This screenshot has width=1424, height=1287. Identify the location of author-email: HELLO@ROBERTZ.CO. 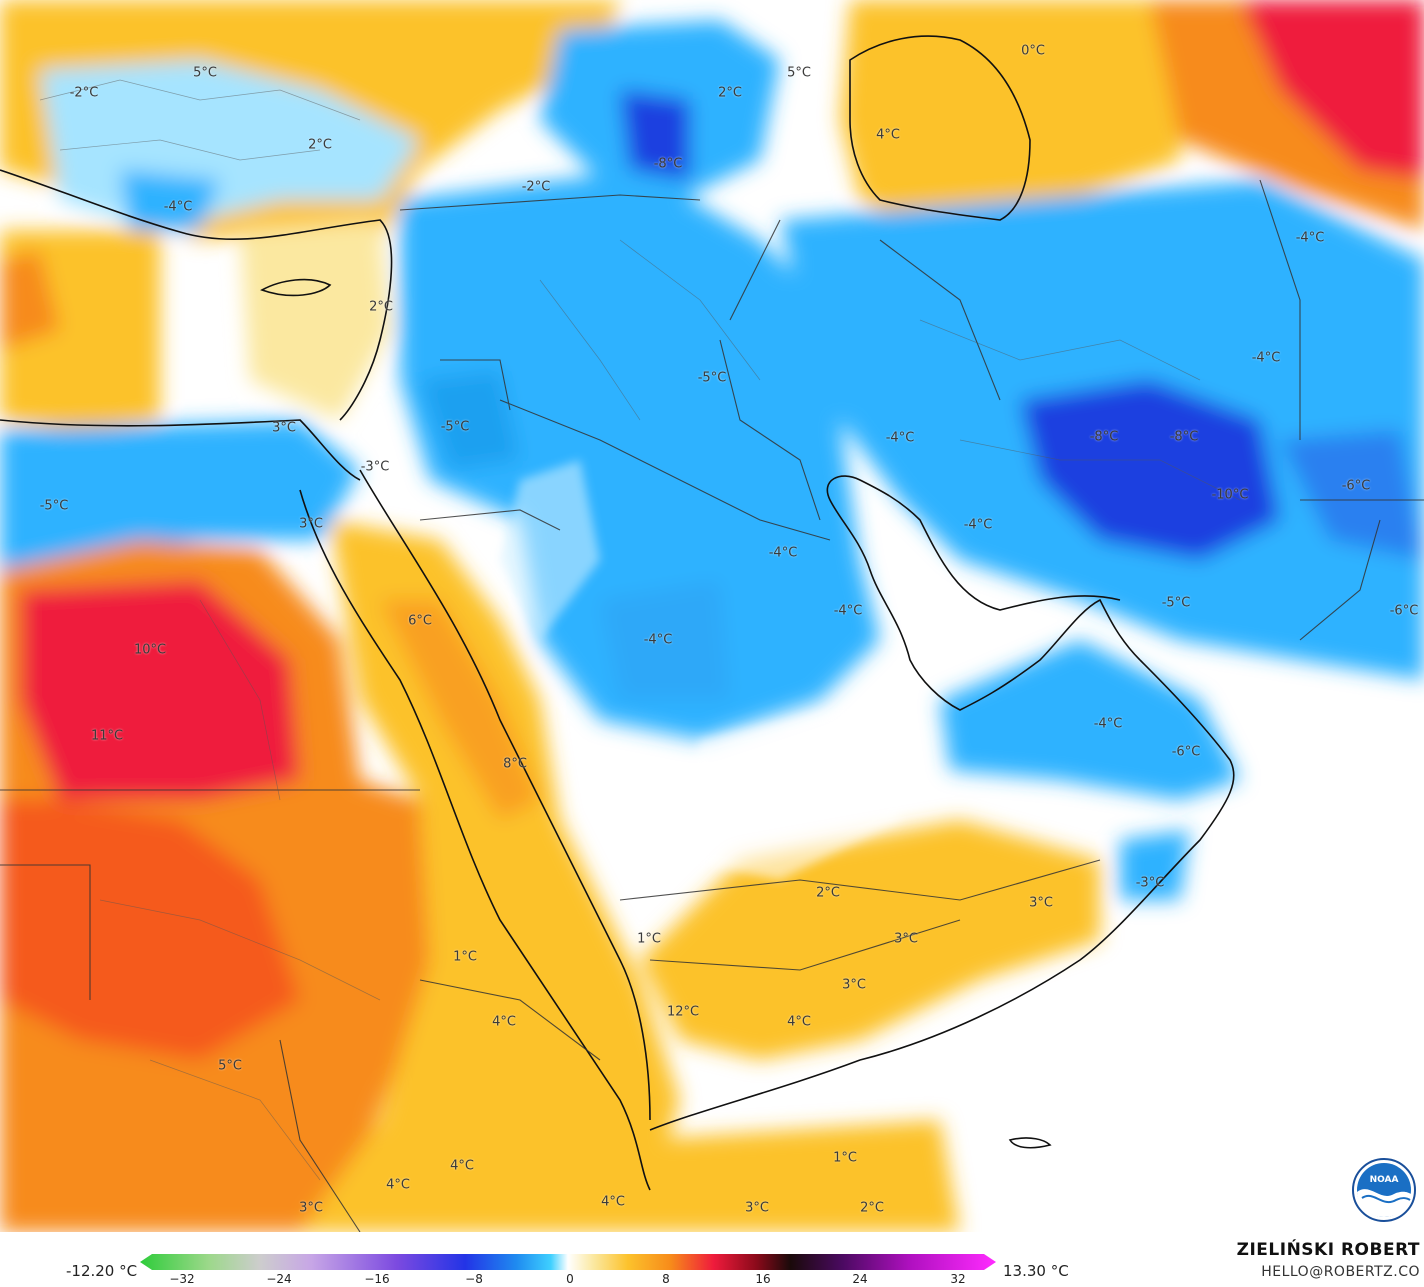
(1340, 1272).